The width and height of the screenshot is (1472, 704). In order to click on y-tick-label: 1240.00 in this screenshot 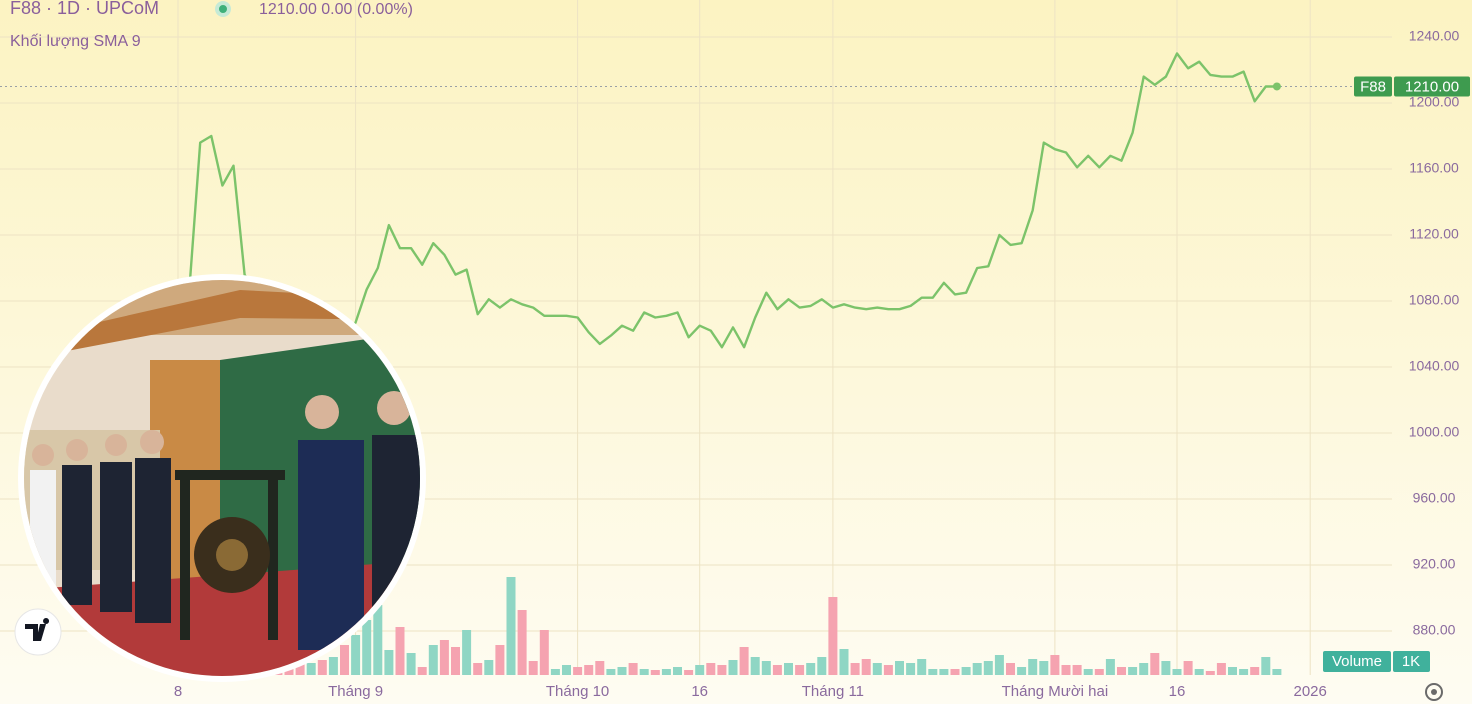, I will do `click(1434, 36)`.